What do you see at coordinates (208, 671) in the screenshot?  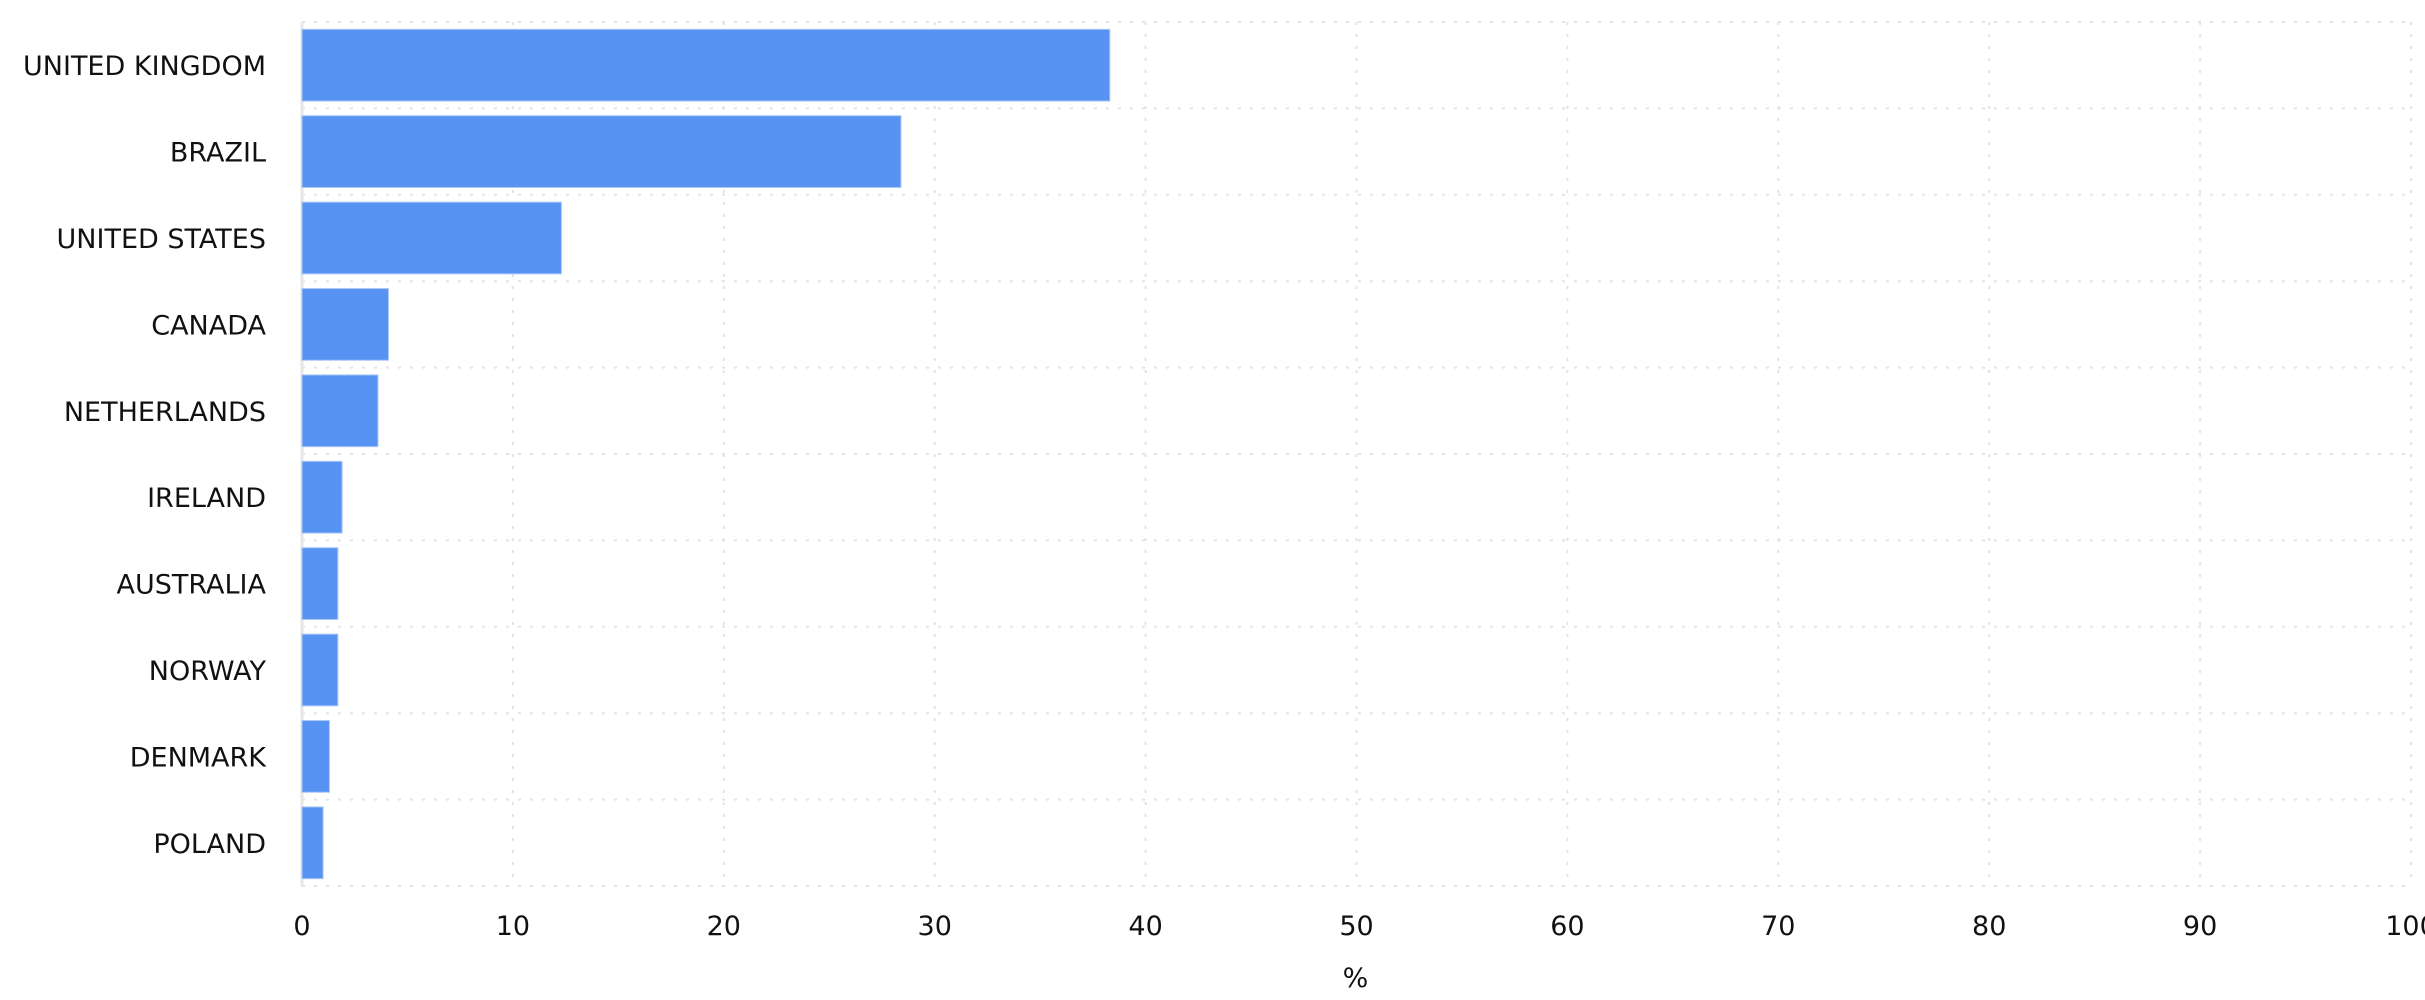 I see `category-label: NORWAY` at bounding box center [208, 671].